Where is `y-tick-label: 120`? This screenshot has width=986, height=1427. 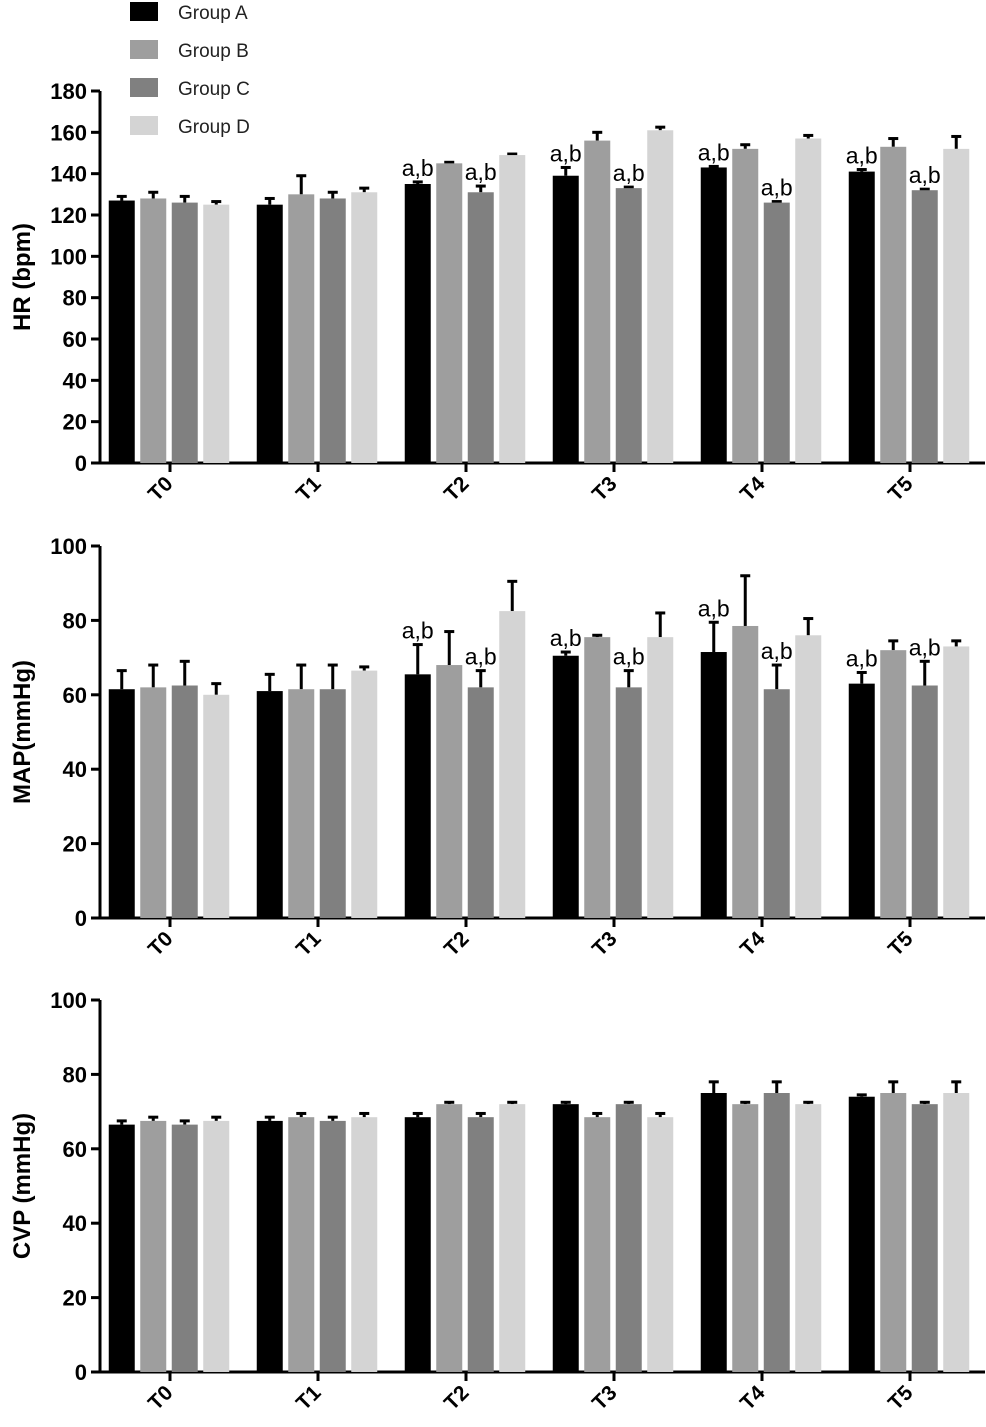 y-tick-label: 120 is located at coordinates (68, 215).